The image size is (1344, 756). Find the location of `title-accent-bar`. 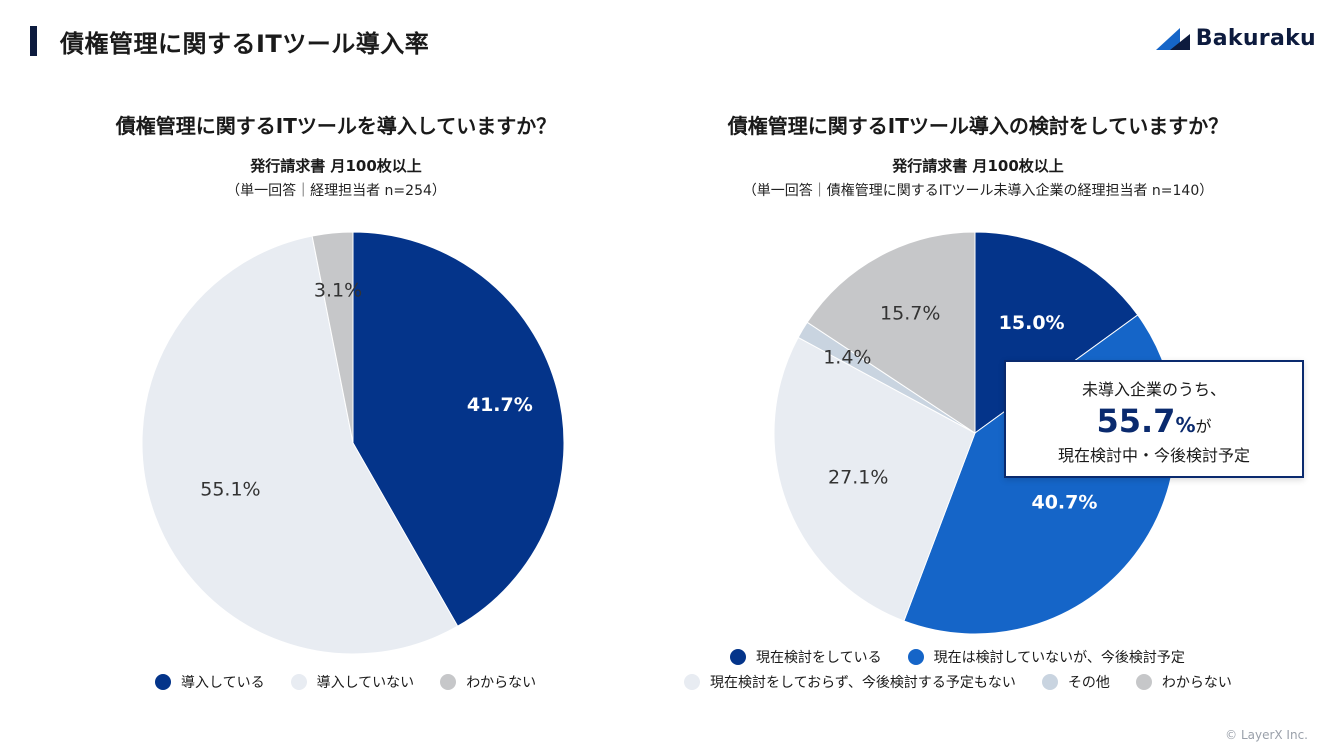

title-accent-bar is located at coordinates (33, 41).